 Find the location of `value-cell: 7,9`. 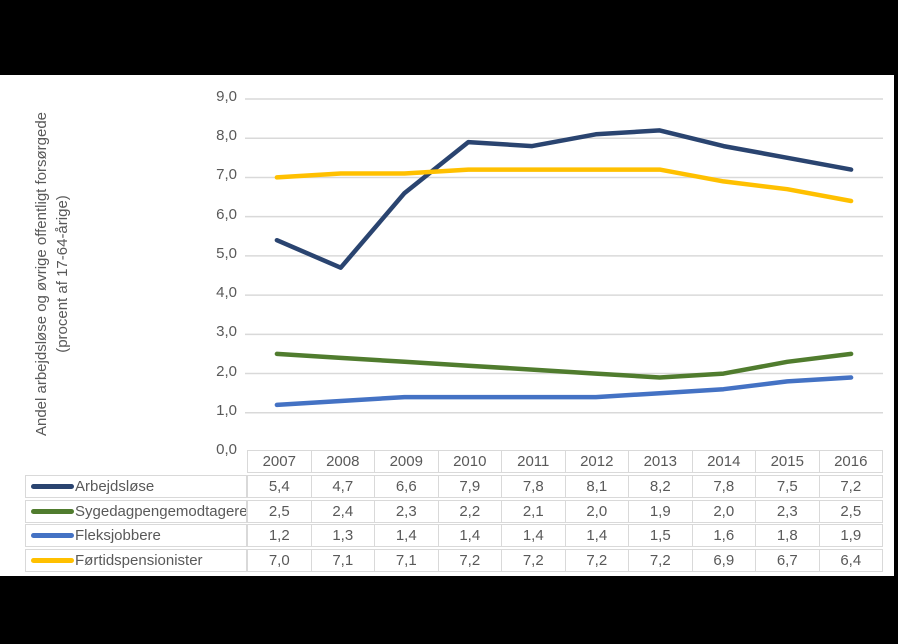

value-cell: 7,9 is located at coordinates (469, 486).